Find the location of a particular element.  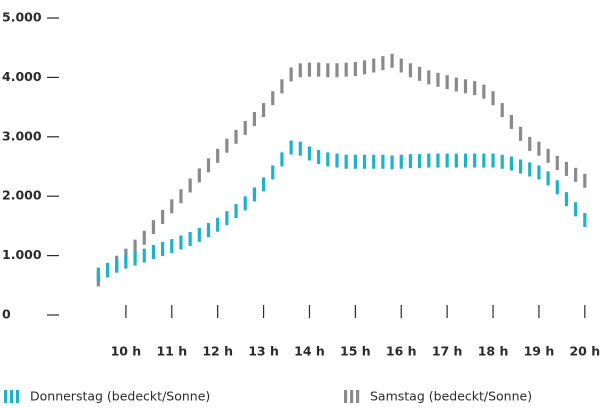

x-tick-label: 10 h is located at coordinates (126, 351).